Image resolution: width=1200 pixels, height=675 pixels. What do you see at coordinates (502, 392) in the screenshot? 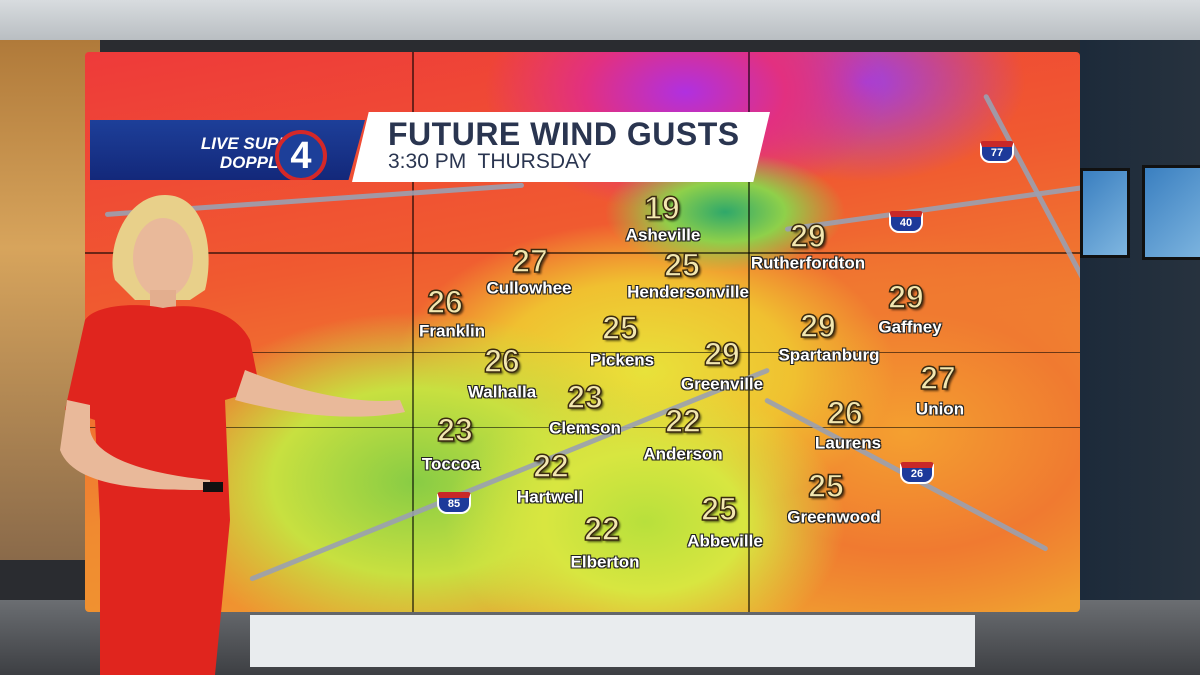
I see `city-label: Walhalla` at bounding box center [502, 392].